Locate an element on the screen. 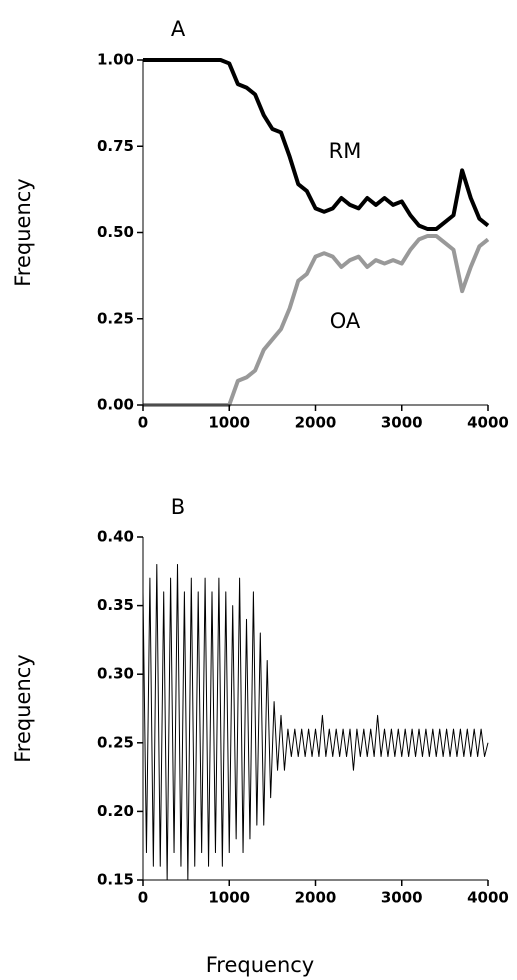  chart-title: B is located at coordinates (178, 507).